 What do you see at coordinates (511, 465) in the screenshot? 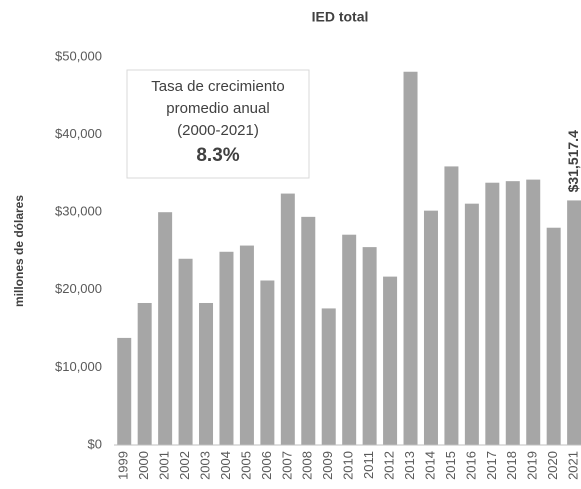
I see `x-tick-label: 2018` at bounding box center [511, 465].